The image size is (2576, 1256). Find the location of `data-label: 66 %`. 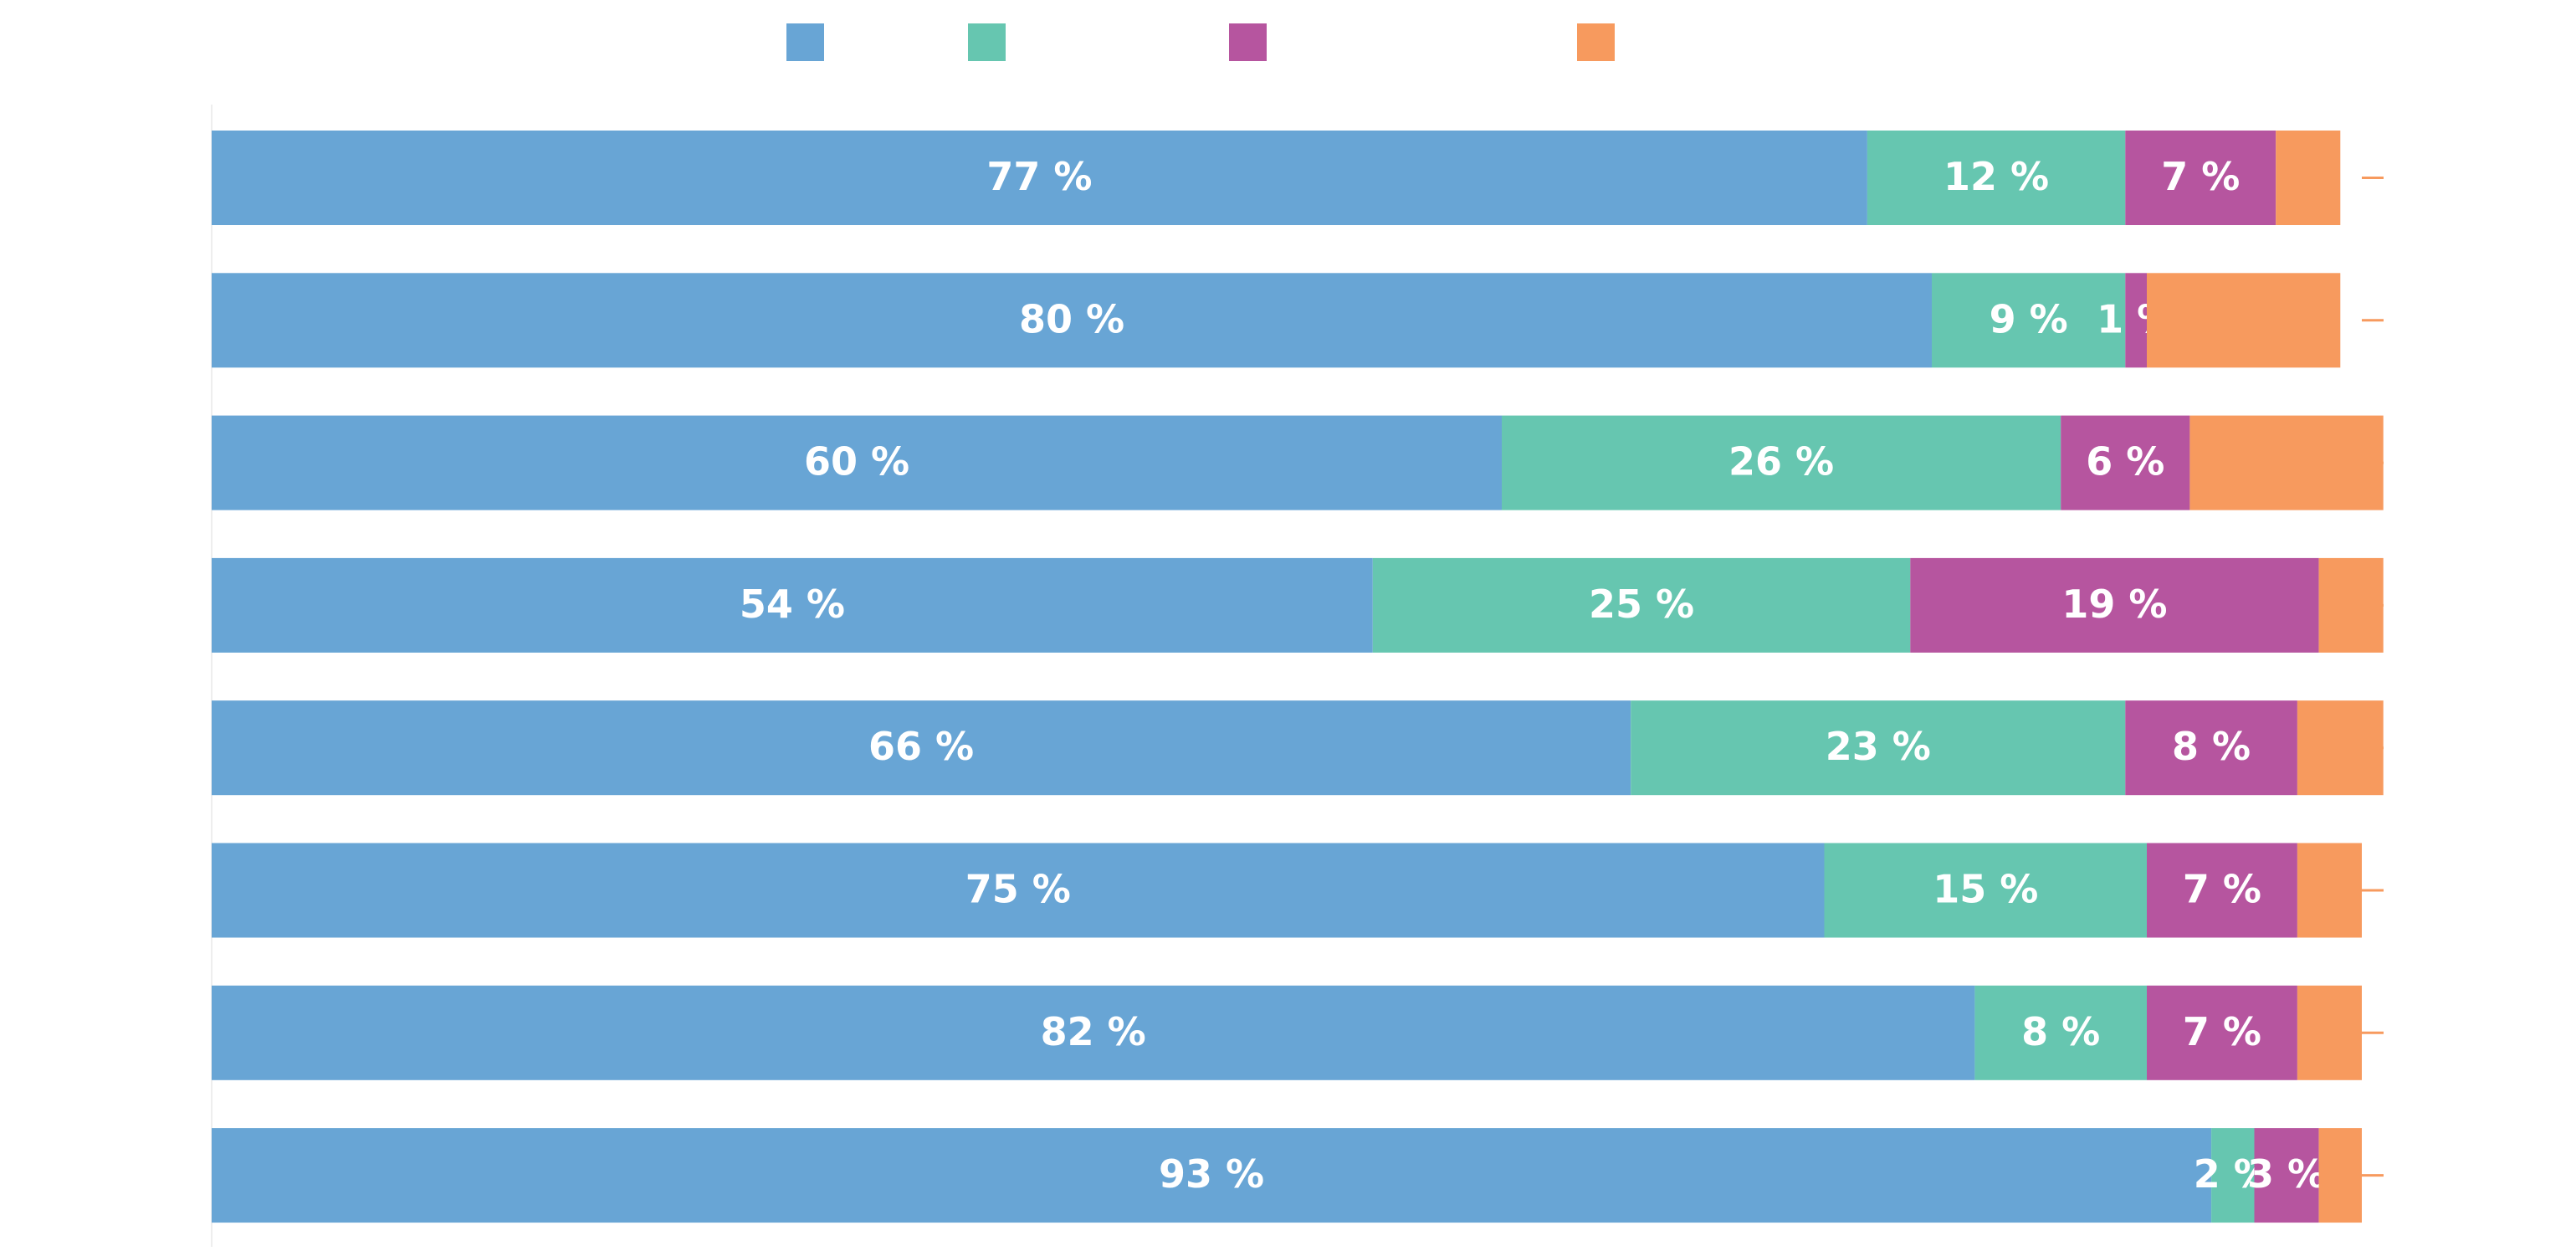

data-label: 66 % is located at coordinates (921, 746).